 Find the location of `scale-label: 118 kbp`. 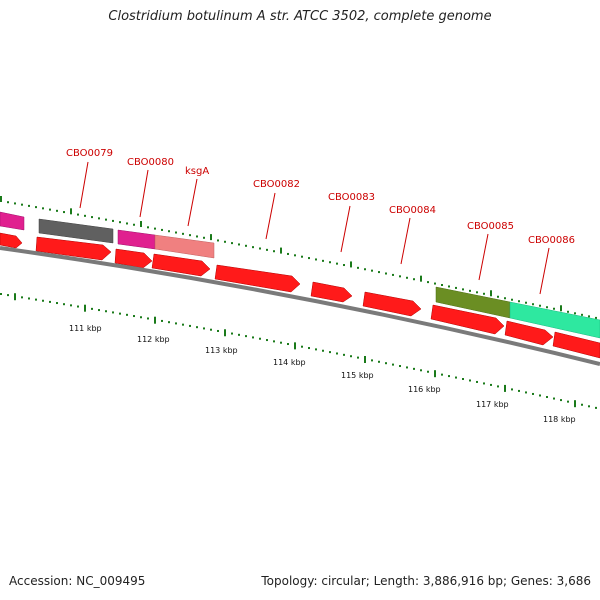

scale-label: 118 kbp is located at coordinates (559, 419).